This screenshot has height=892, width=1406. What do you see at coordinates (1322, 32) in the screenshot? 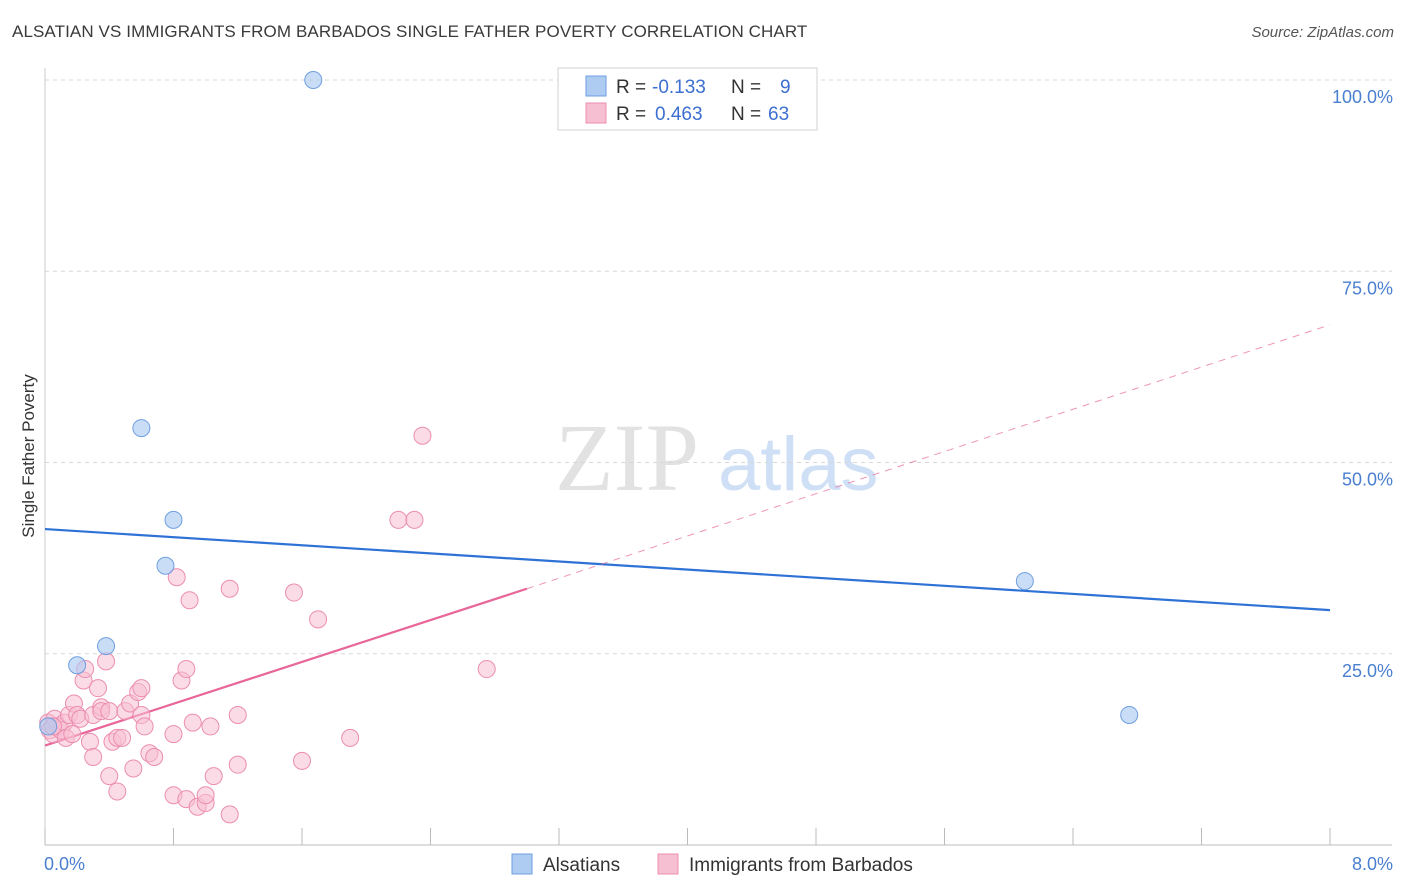
I see `source-label: Source: ZipAtlas.com` at bounding box center [1322, 32].